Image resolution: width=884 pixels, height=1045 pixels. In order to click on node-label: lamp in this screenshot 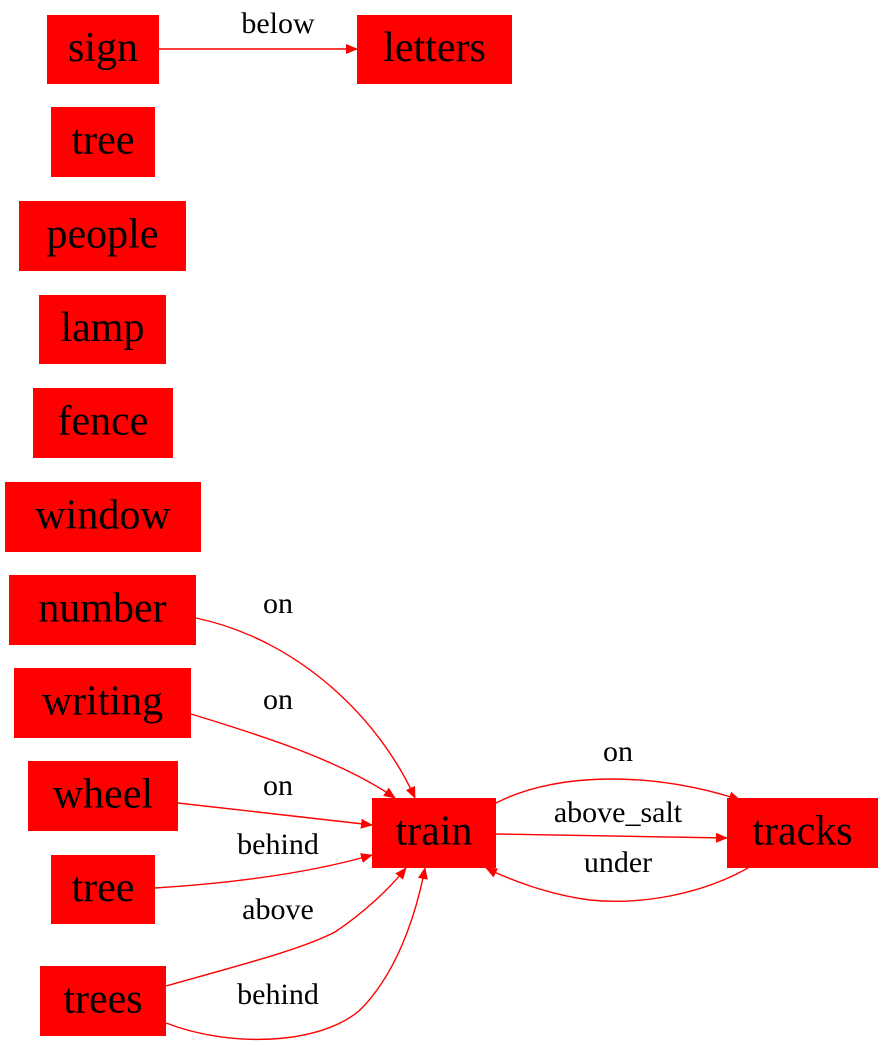, I will do `click(103, 328)`.